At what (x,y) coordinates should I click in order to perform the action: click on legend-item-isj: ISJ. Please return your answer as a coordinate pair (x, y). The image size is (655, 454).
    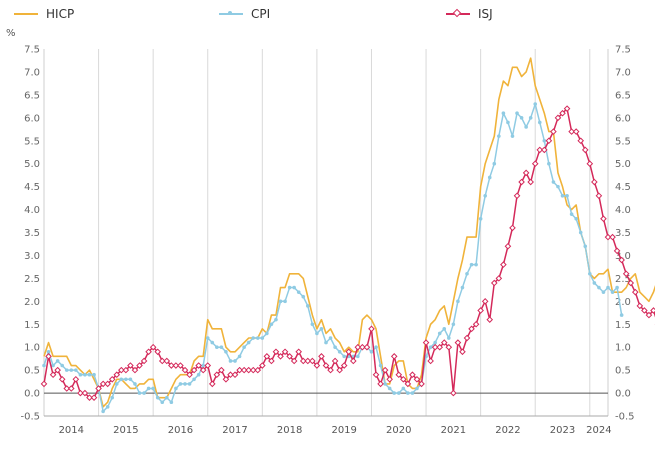
    Looking at the image, I should click on (469, 14).